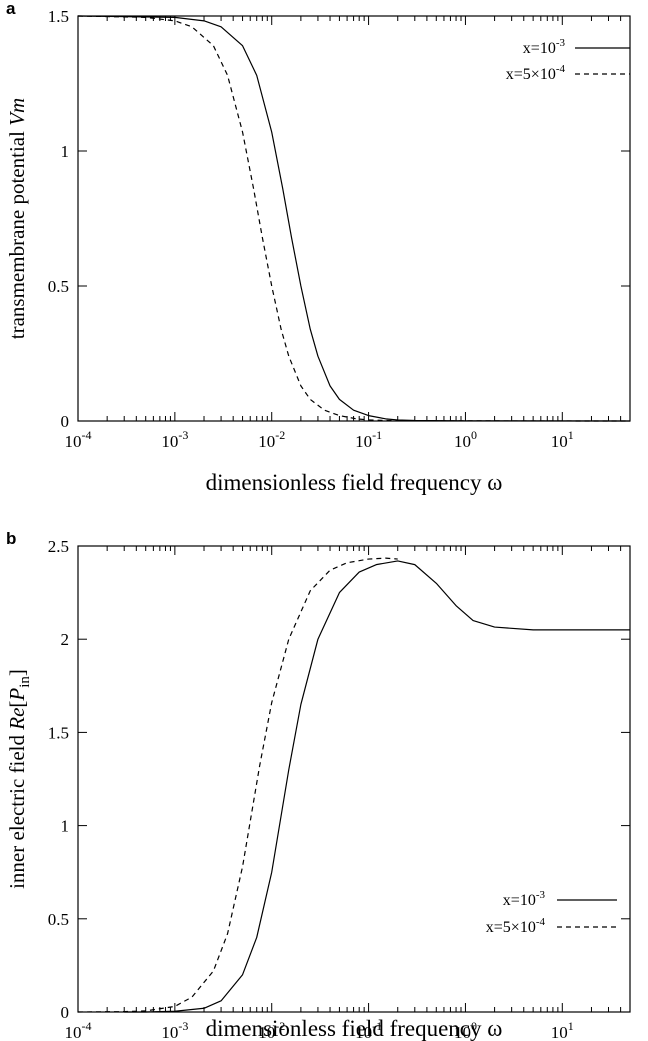 The width and height of the screenshot is (648, 1041). Describe the element at coordinates (58, 546) in the screenshot. I see `y-tick-label: 2.5` at that location.